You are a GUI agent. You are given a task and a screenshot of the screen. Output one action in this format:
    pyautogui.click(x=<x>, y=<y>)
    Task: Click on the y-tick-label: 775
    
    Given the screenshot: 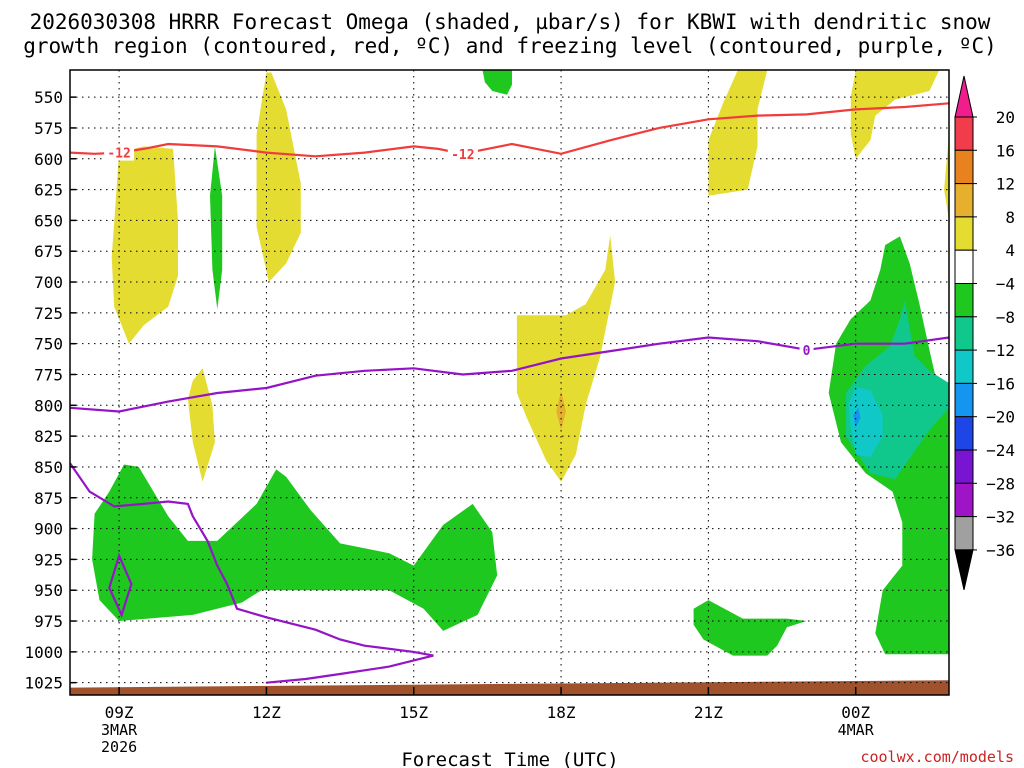 What is the action you would take?
    pyautogui.click(x=48, y=374)
    